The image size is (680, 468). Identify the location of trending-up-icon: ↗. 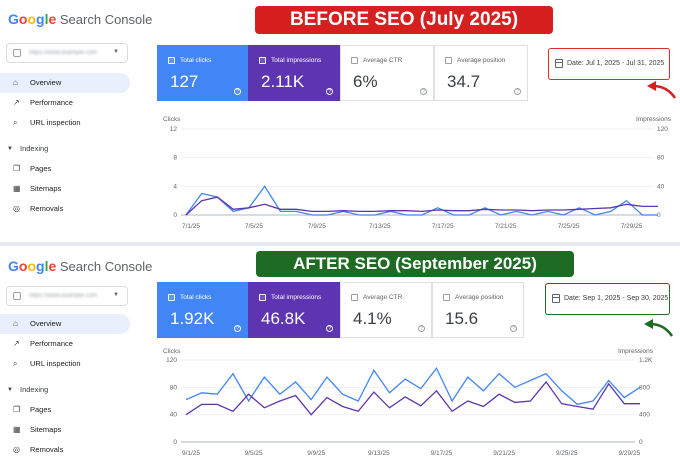
(16, 343).